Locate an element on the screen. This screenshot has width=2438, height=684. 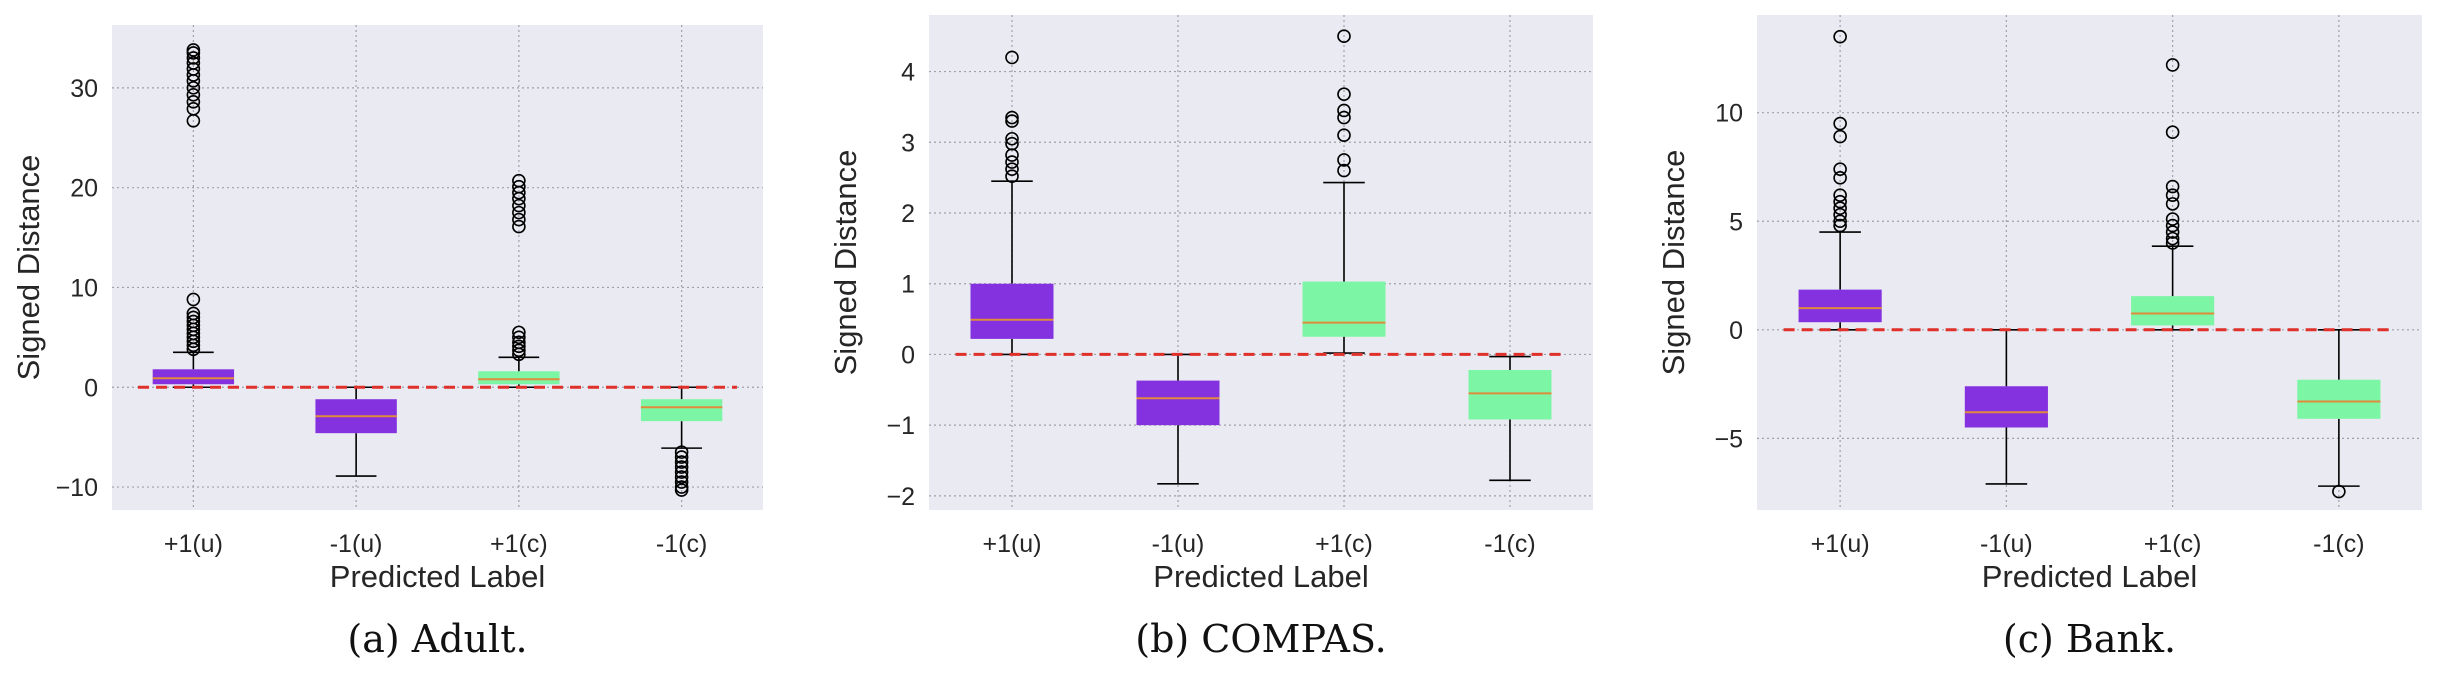
panel-caption: (a) Adult. is located at coordinates (437, 639).